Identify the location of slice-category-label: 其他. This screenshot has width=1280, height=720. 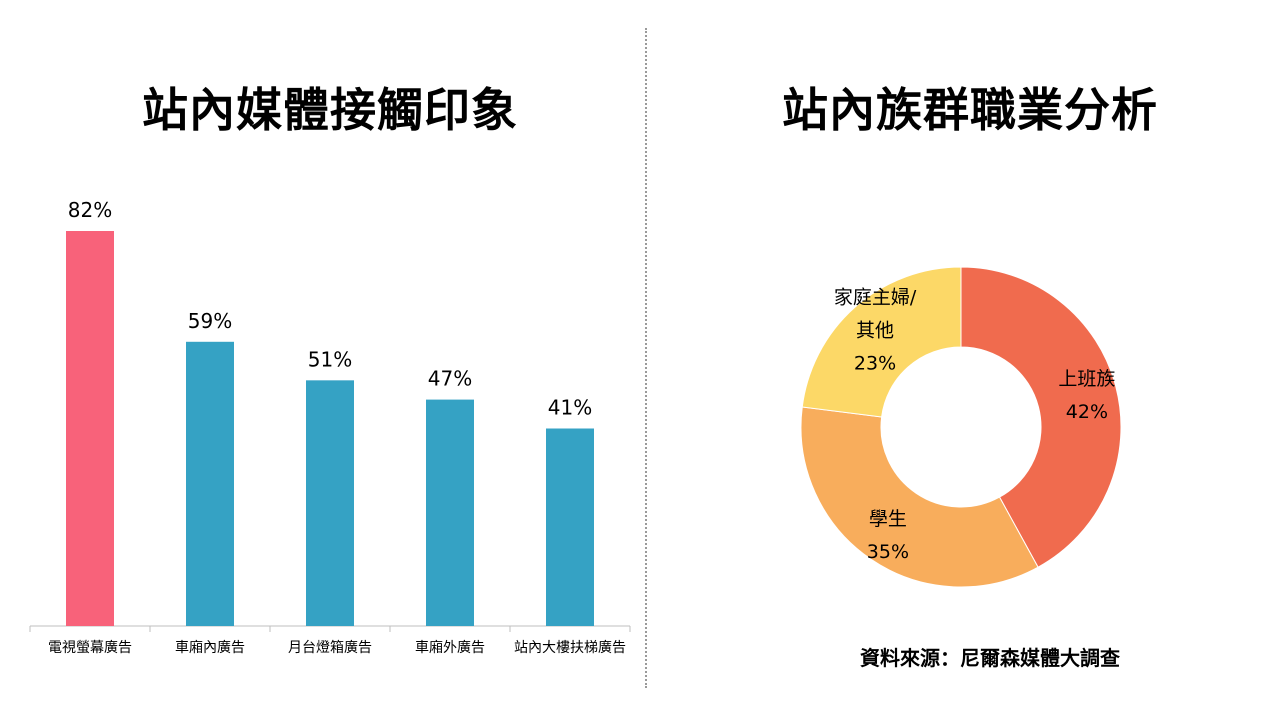
(875, 330).